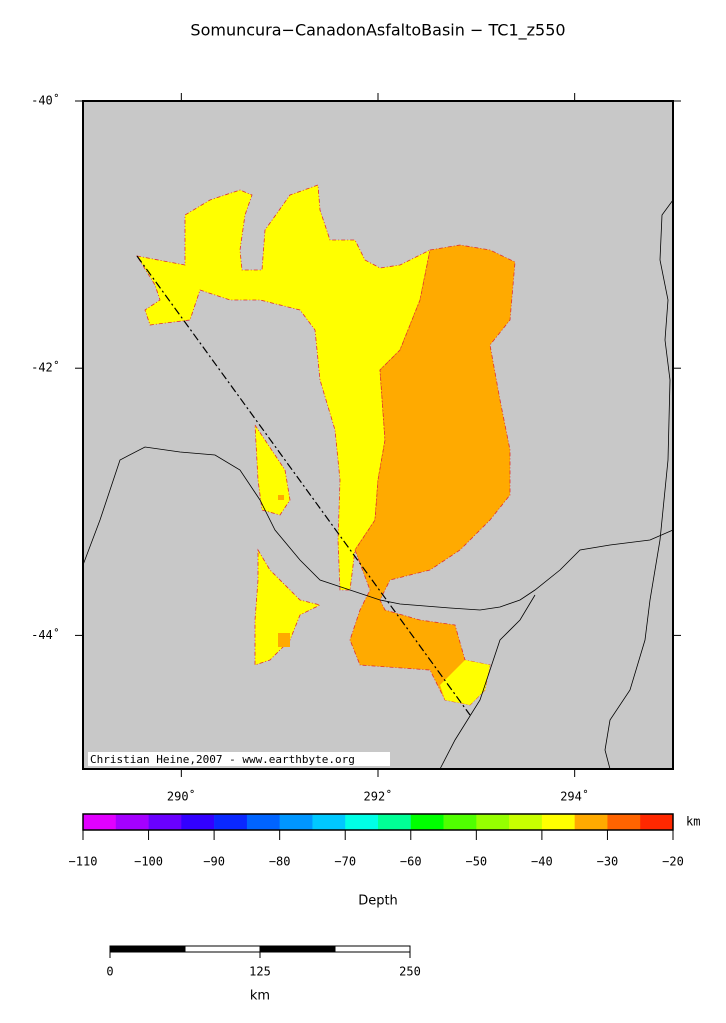 This screenshot has height=1023, width=726. Describe the element at coordinates (693, 822) in the screenshot. I see `colorbar-unit: km` at that location.